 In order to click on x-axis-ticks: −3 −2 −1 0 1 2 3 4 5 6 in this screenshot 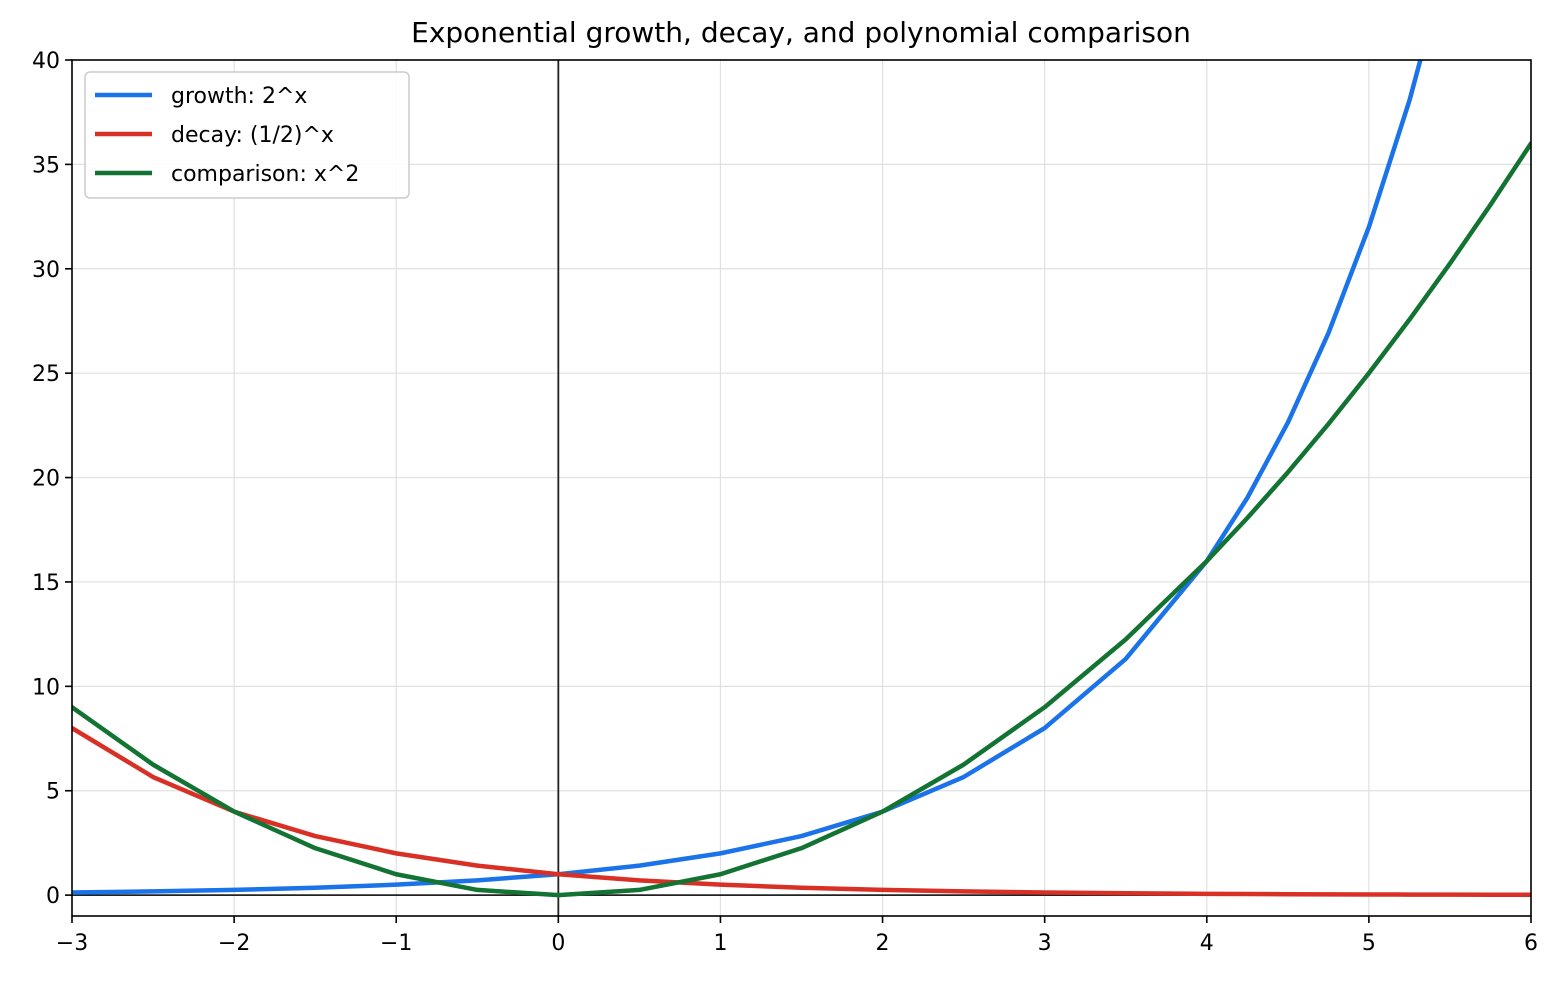, I will do `click(797, 936)`.